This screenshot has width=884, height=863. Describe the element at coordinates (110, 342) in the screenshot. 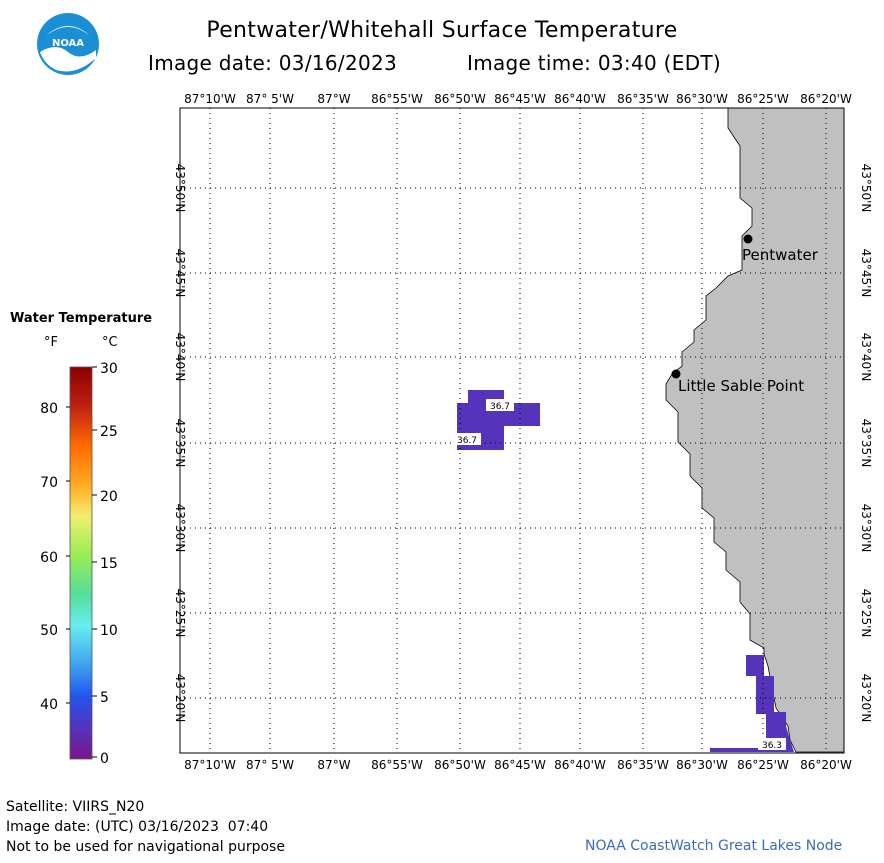

I see `legend-unit-c: °C` at that location.